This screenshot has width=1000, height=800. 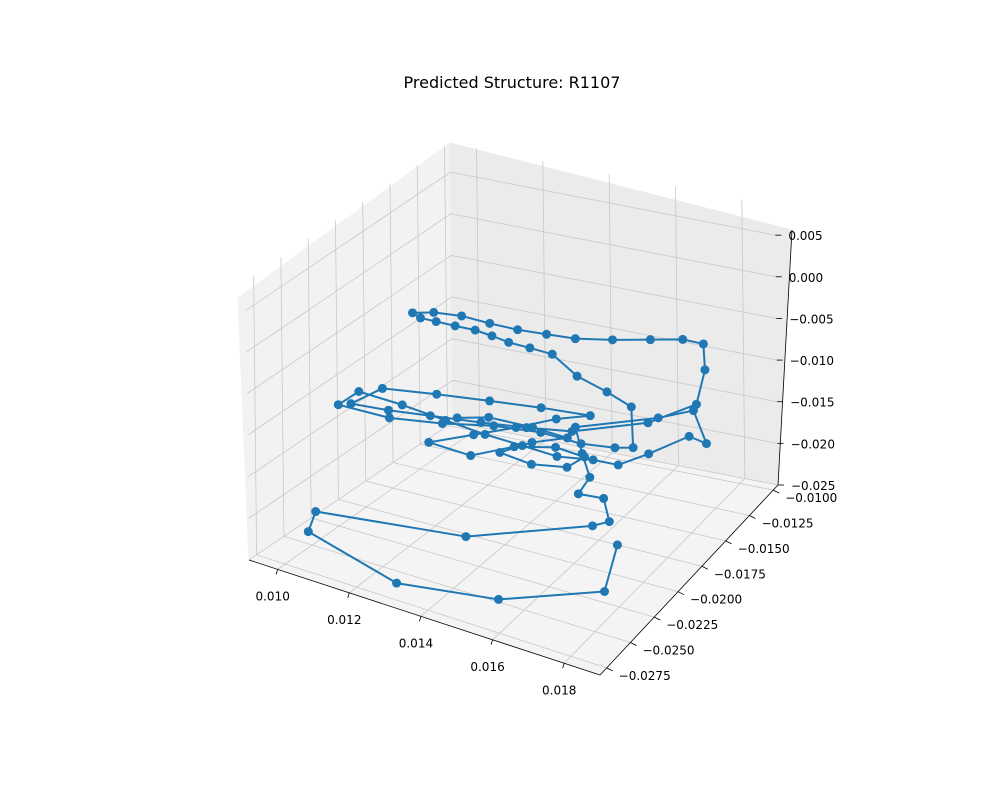 What do you see at coordinates (668, 650) in the screenshot?
I see `y-tick-label: −0.0250` at bounding box center [668, 650].